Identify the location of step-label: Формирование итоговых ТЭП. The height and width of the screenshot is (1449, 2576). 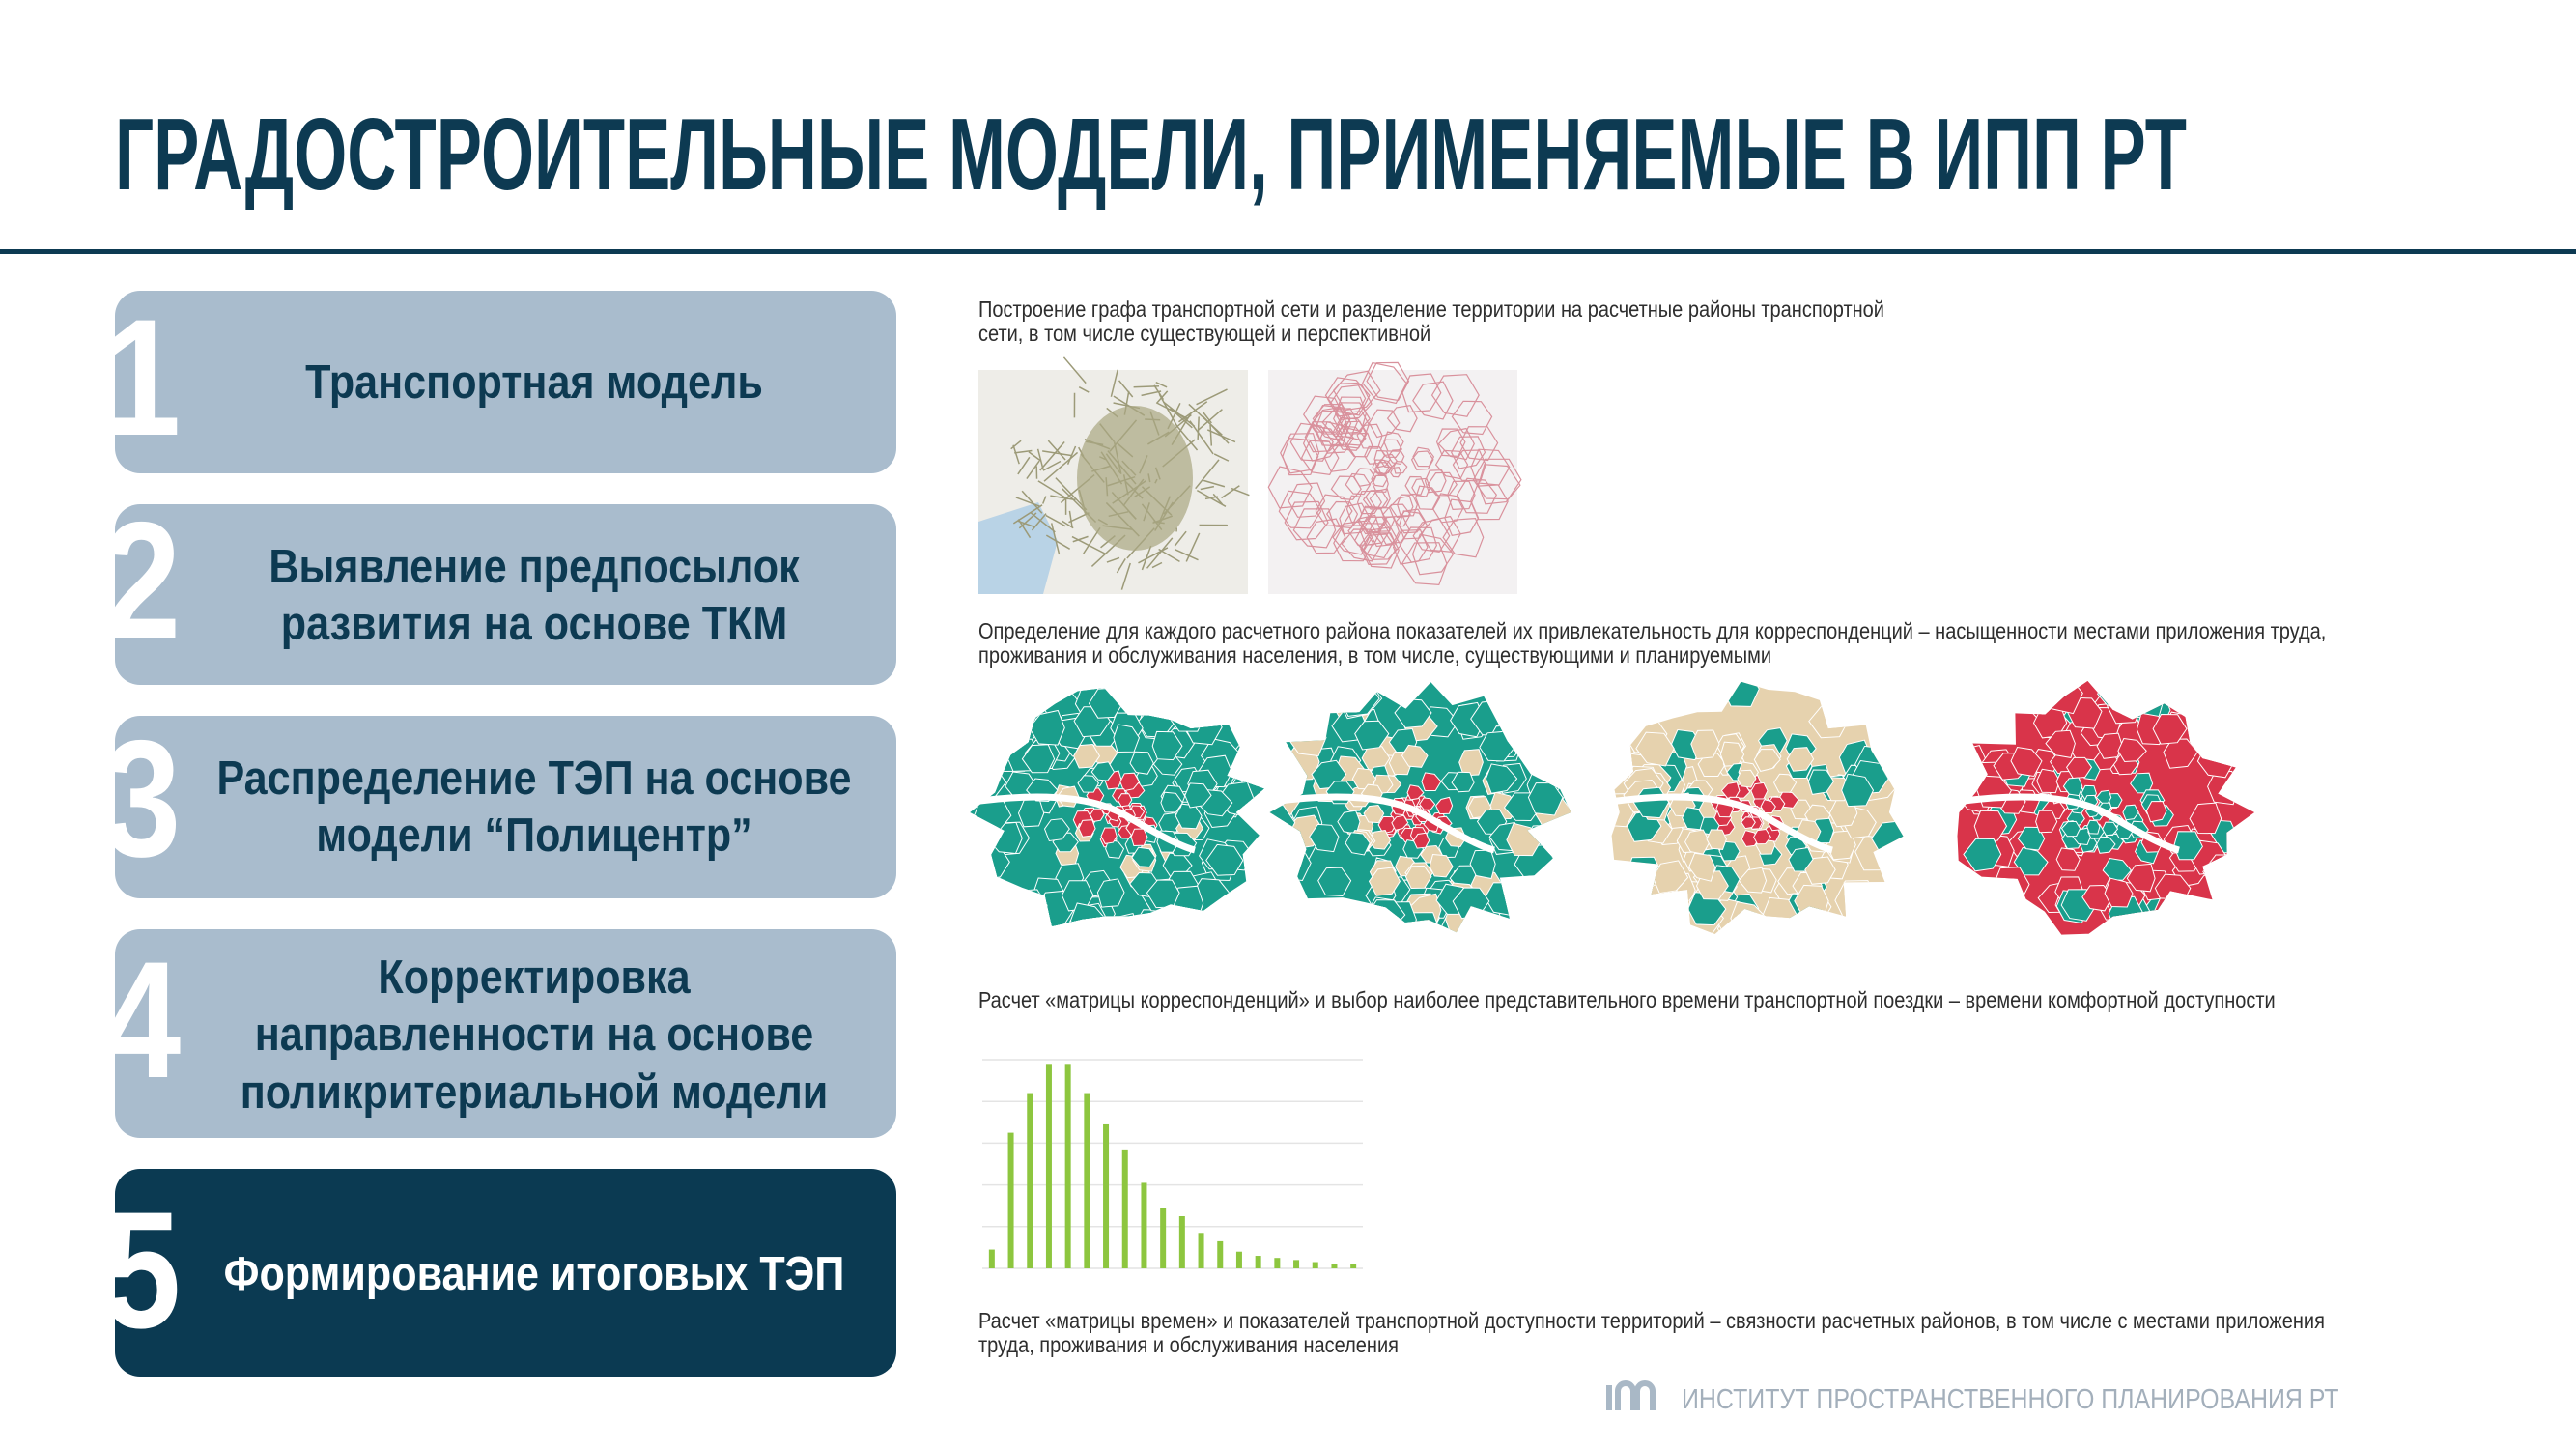
(534, 1272).